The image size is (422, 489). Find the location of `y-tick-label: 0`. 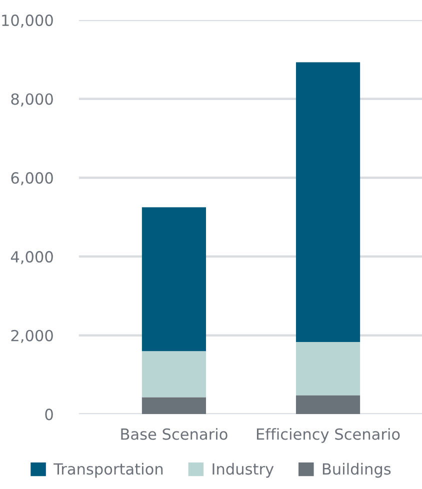

y-tick-label: 0 is located at coordinates (49, 414).